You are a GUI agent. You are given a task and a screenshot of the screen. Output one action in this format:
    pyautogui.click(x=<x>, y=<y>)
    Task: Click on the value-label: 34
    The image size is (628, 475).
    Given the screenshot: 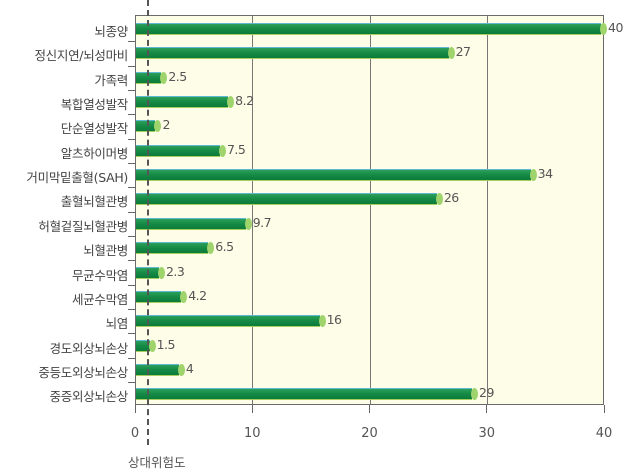 What is the action you would take?
    pyautogui.click(x=545, y=174)
    